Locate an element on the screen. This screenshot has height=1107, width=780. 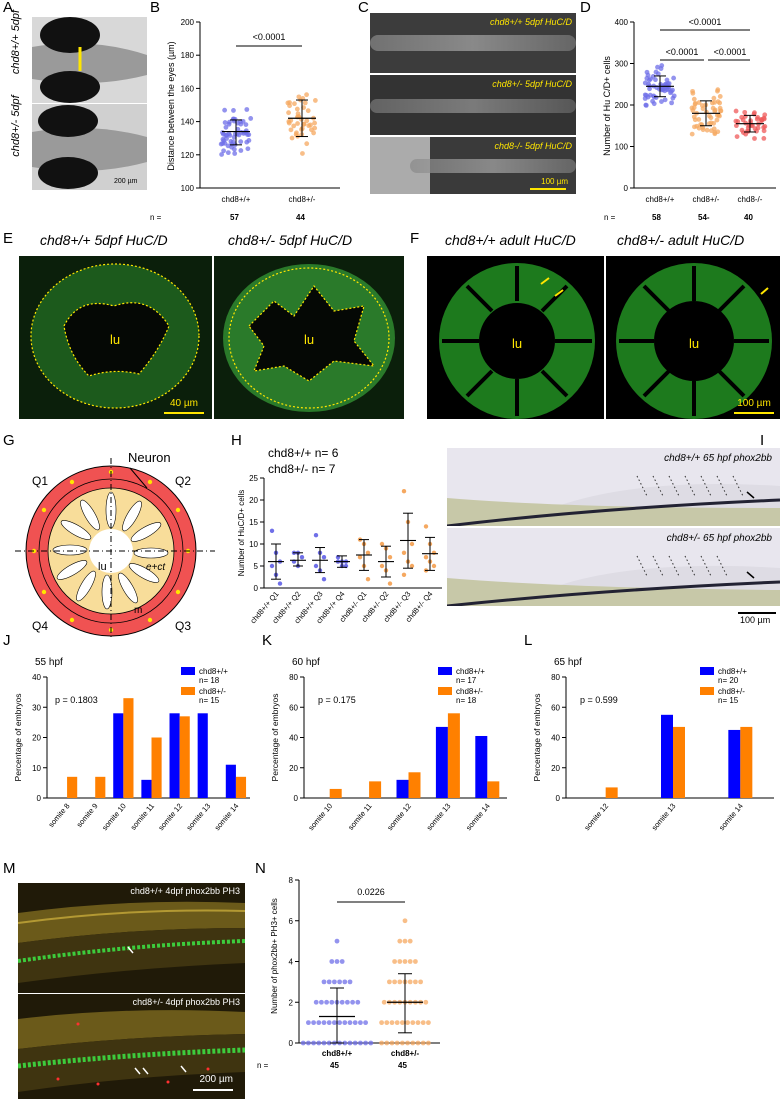
panel-i-label-top: chd8+/+ 65 hpf phox2bb is located at coordinates (718, 458).